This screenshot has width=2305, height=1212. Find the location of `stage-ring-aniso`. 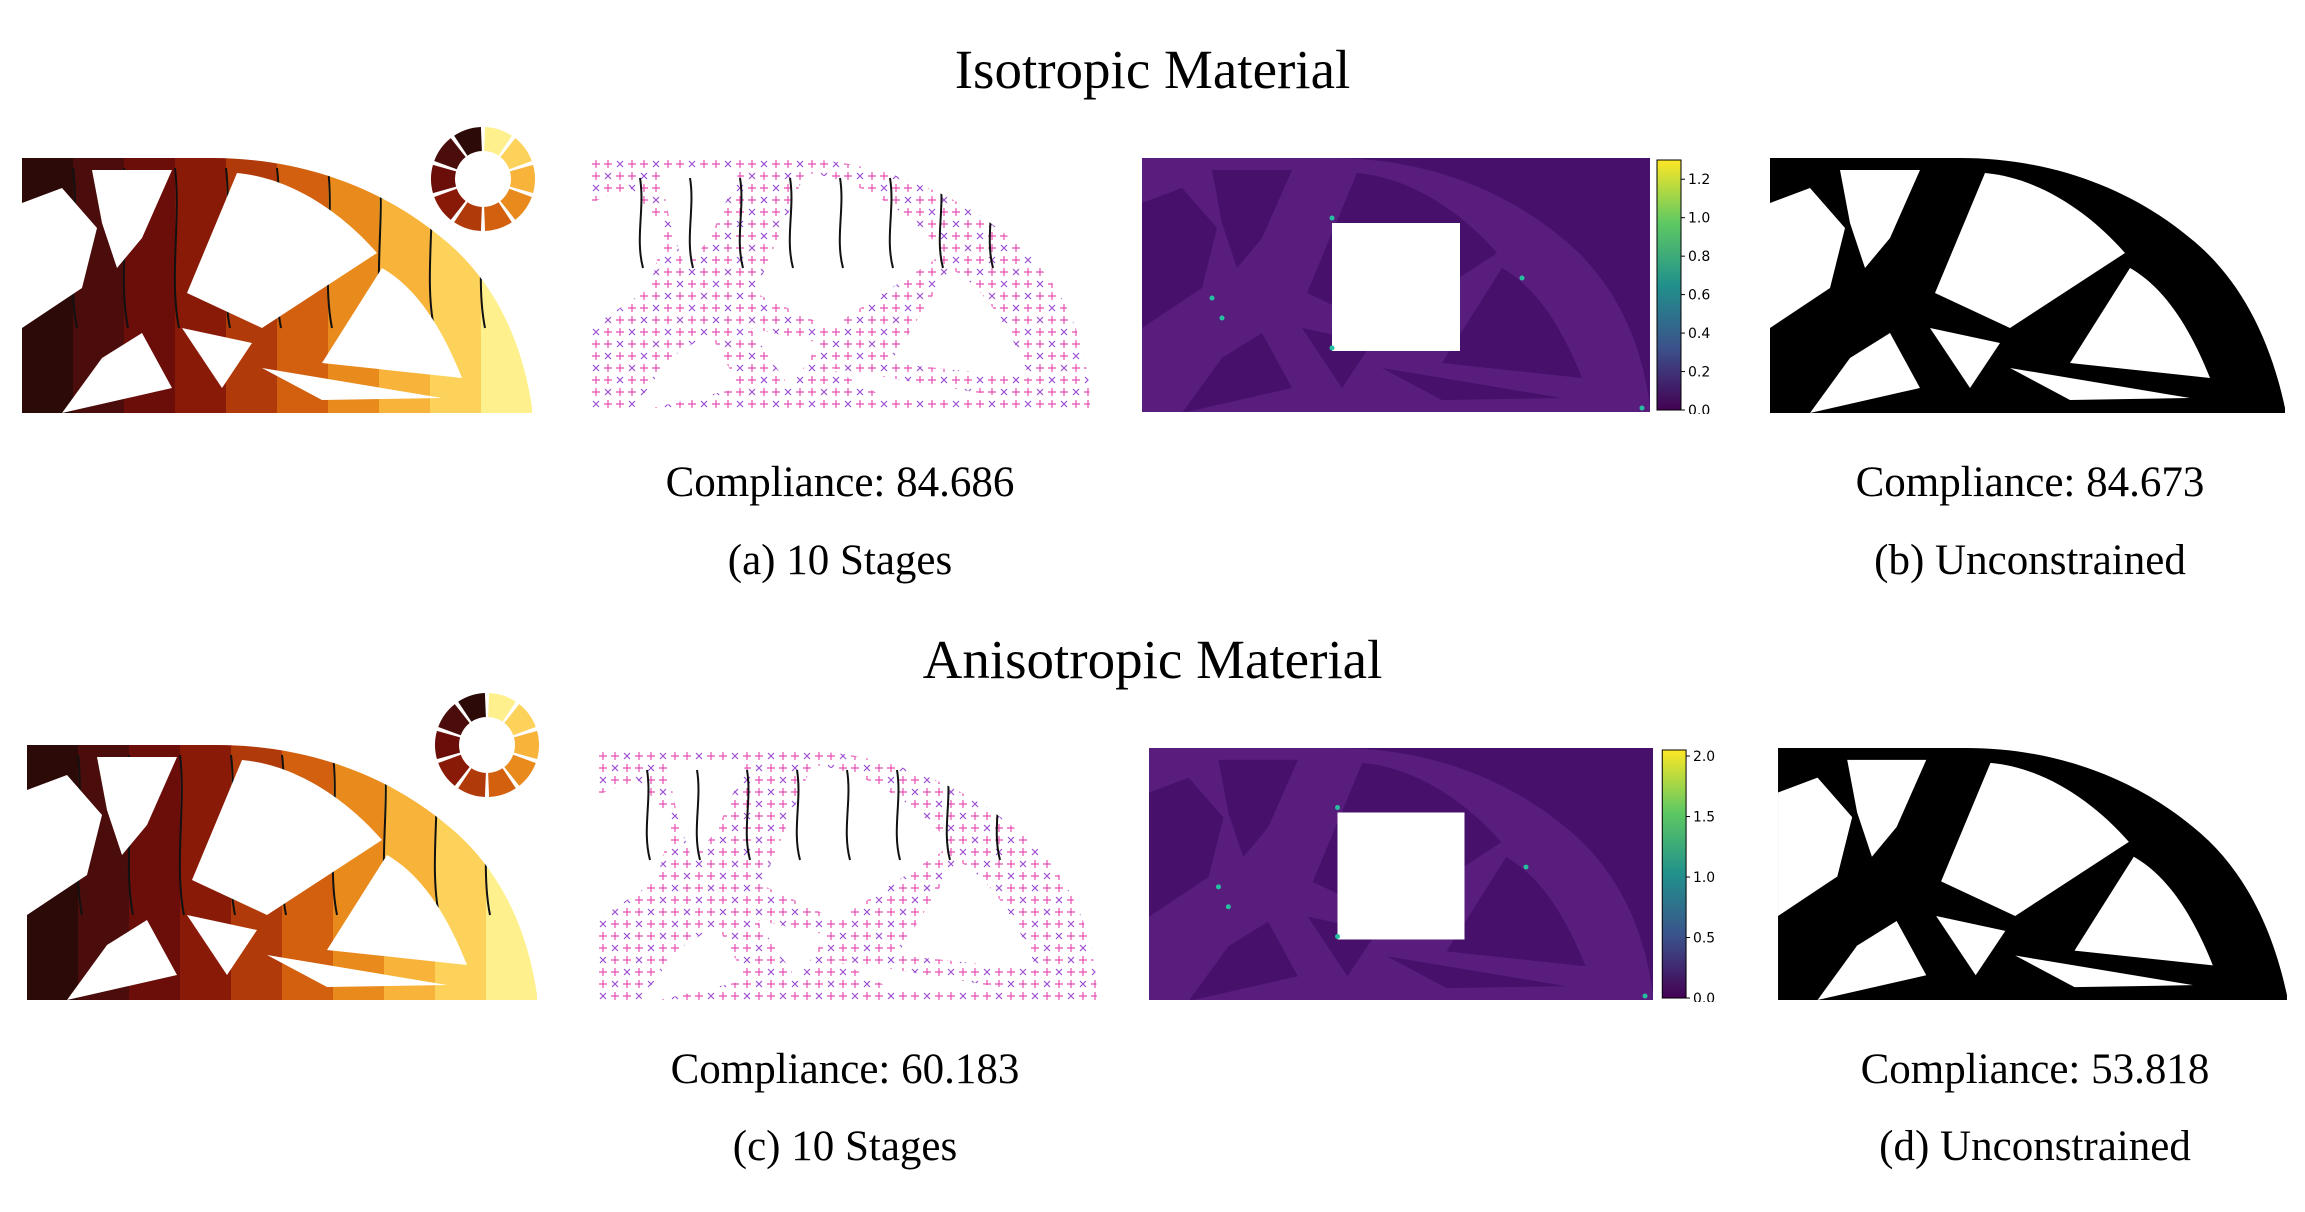

stage-ring-aniso is located at coordinates (487, 745).